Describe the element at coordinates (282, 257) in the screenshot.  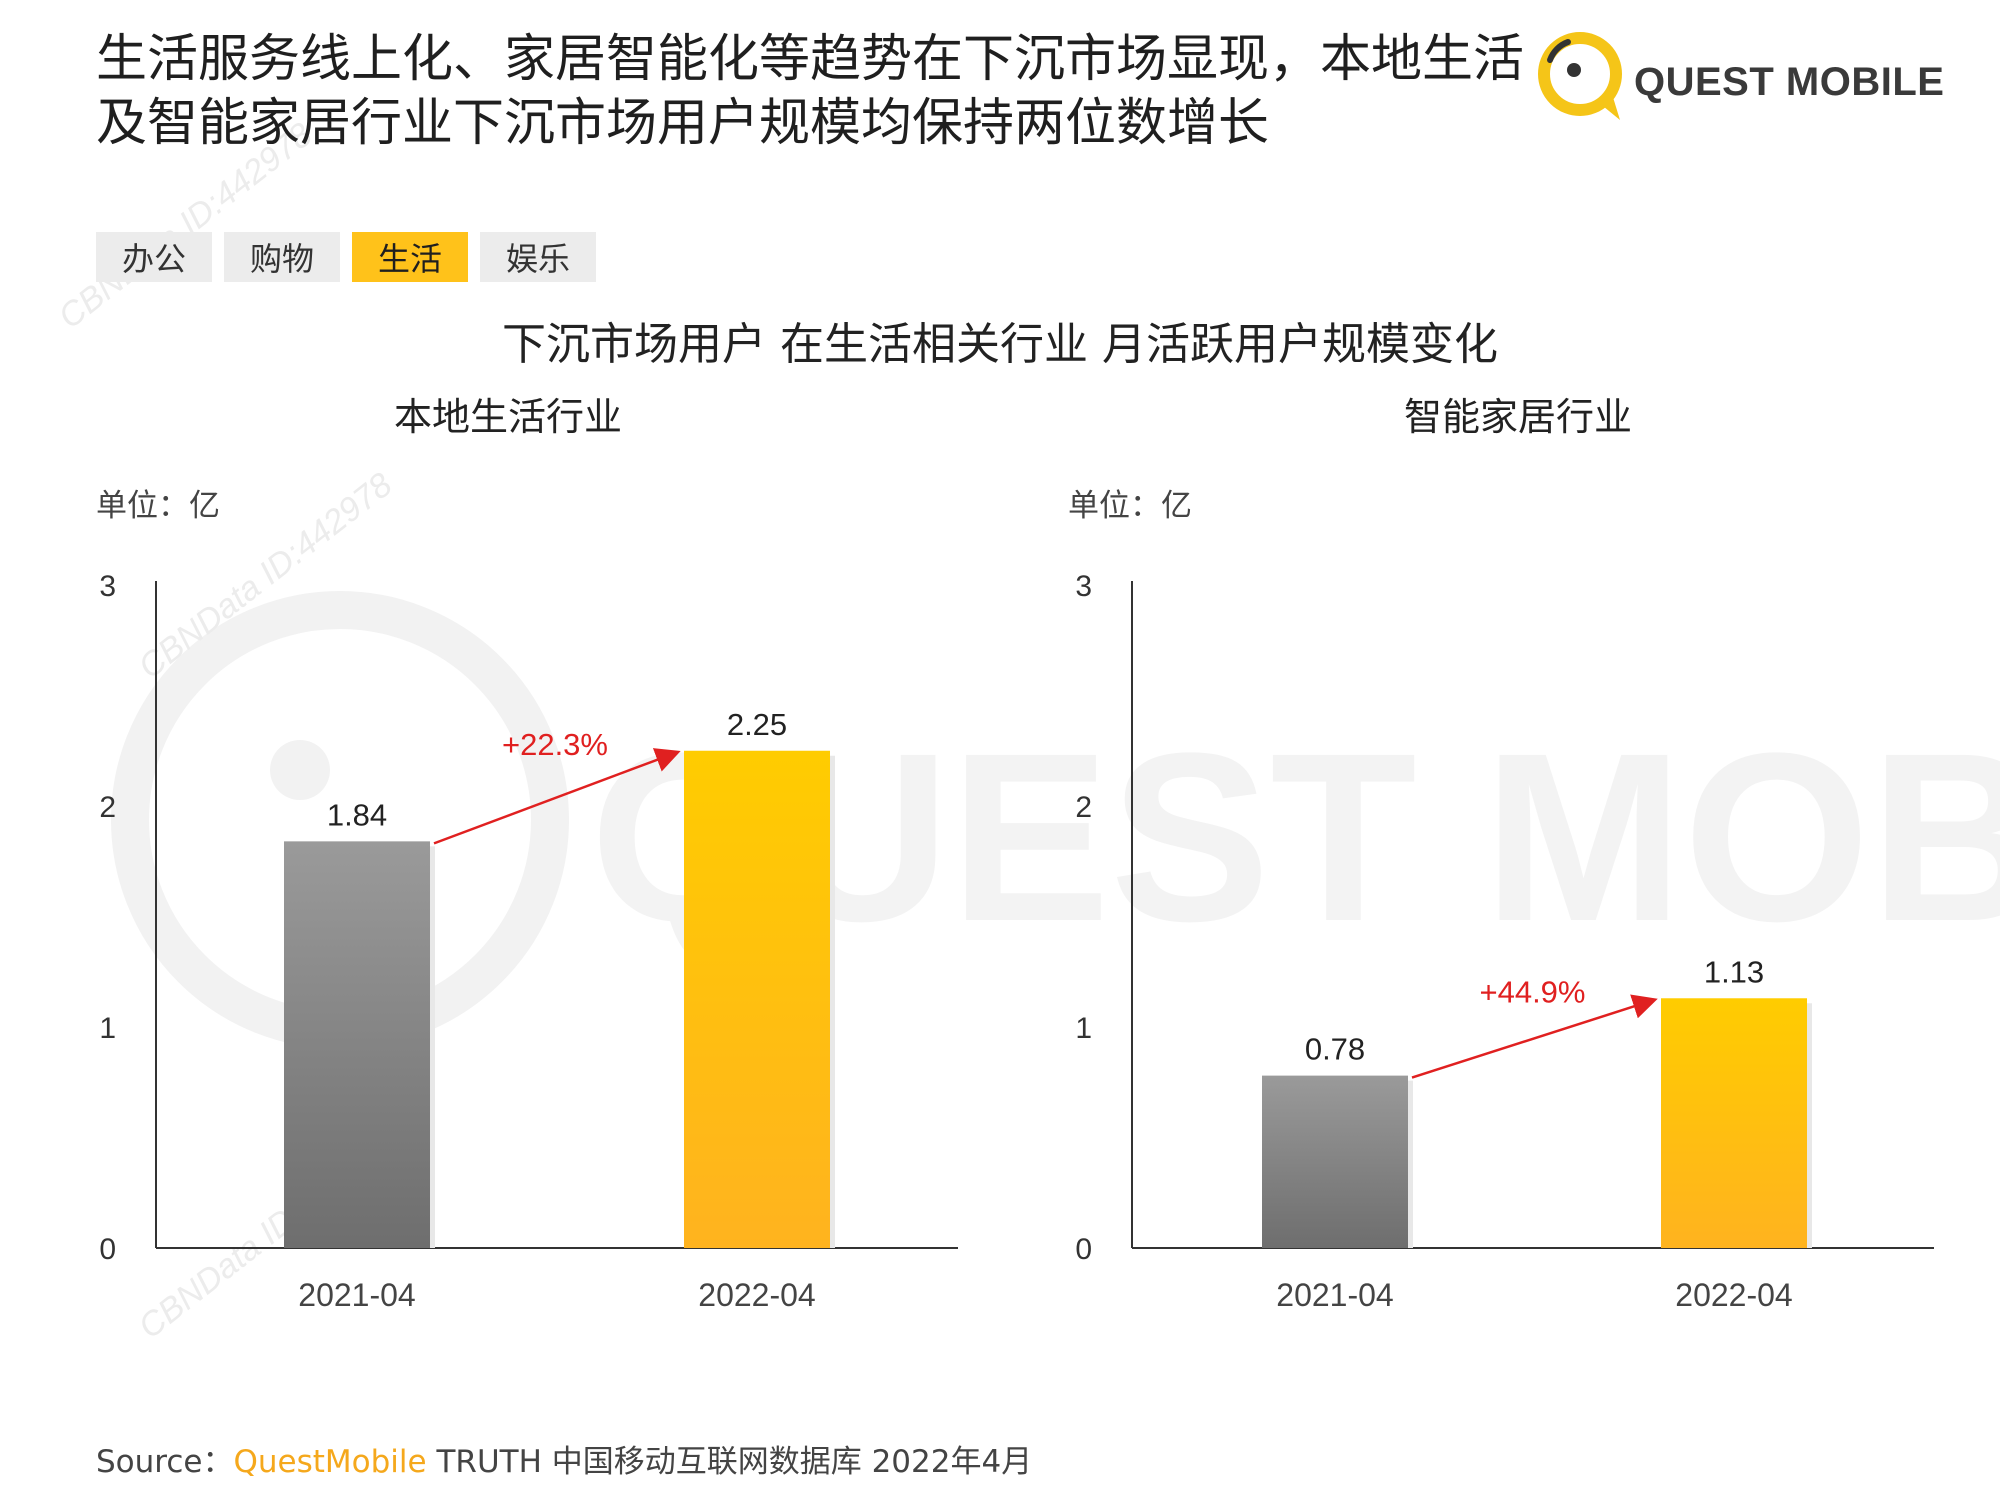
I see `tab-shopping: 购物` at that location.